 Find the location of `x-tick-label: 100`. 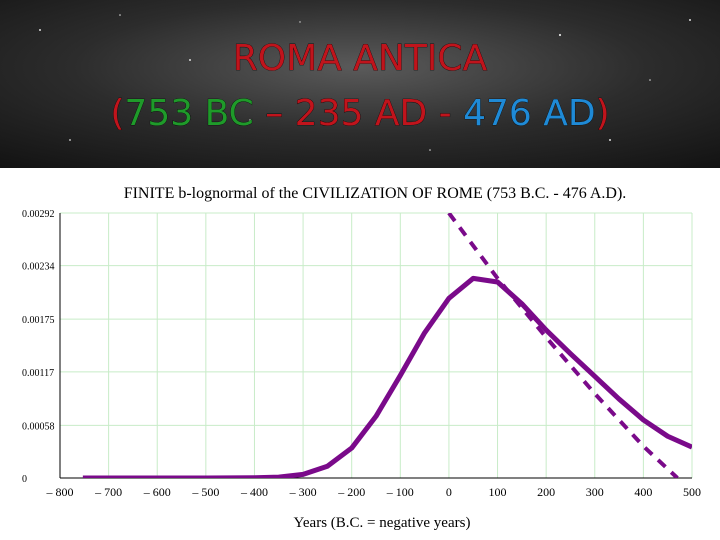

x-tick-label: 100 is located at coordinates (498, 492).